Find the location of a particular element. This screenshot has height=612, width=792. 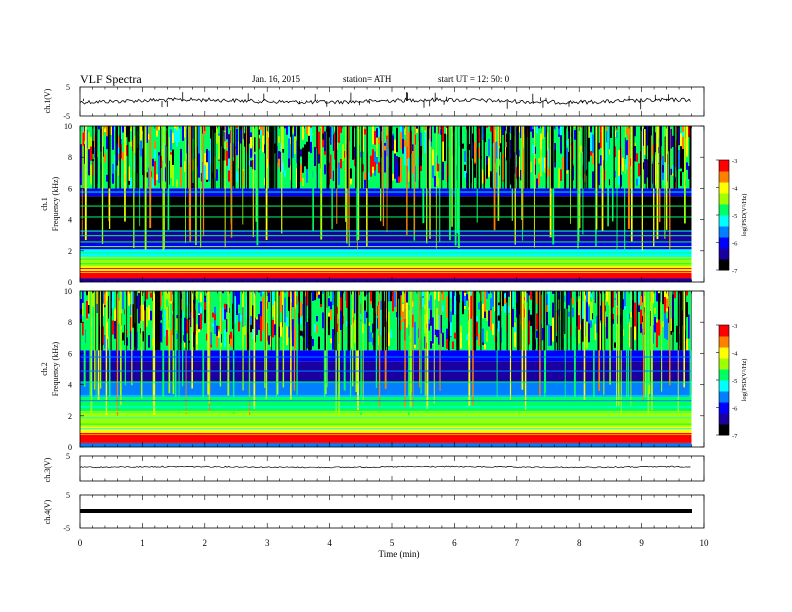

y-tick-label: 0 is located at coordinates (70, 282).